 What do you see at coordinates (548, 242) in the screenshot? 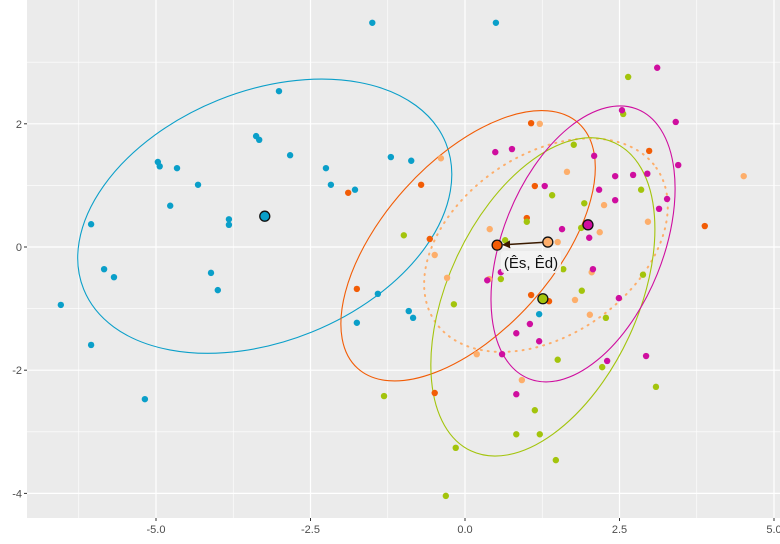
I see `peach-centroid` at bounding box center [548, 242].